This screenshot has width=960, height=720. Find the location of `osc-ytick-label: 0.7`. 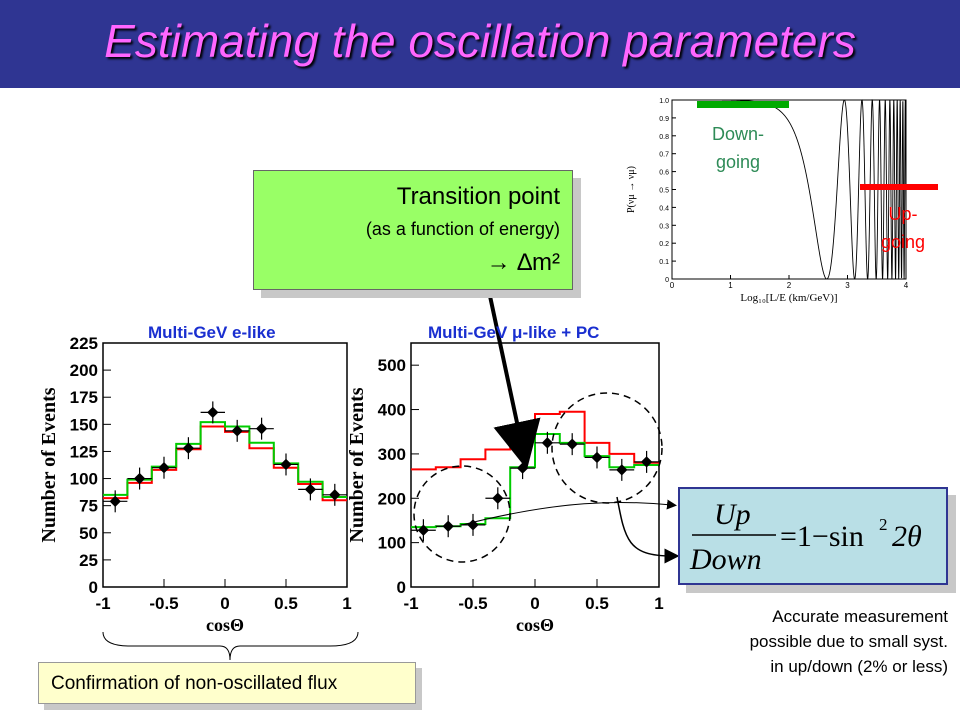

osc-ytick-label: 0.7 is located at coordinates (664, 155).